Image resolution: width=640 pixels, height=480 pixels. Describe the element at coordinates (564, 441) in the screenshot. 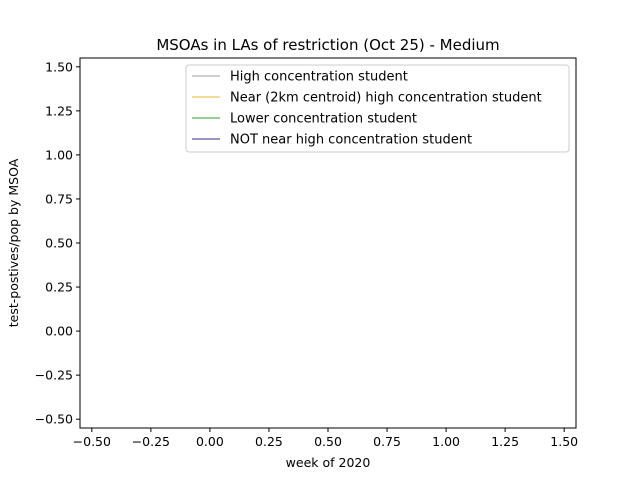

I see `x-tick-label: 1.50` at that location.